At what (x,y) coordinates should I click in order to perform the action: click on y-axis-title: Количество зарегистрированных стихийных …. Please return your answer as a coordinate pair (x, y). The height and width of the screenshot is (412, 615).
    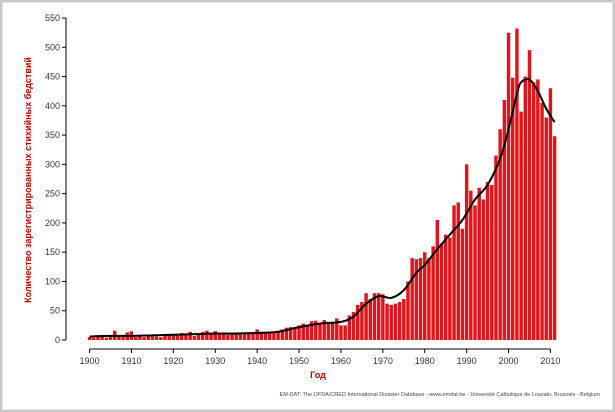
    Looking at the image, I should click on (28, 180).